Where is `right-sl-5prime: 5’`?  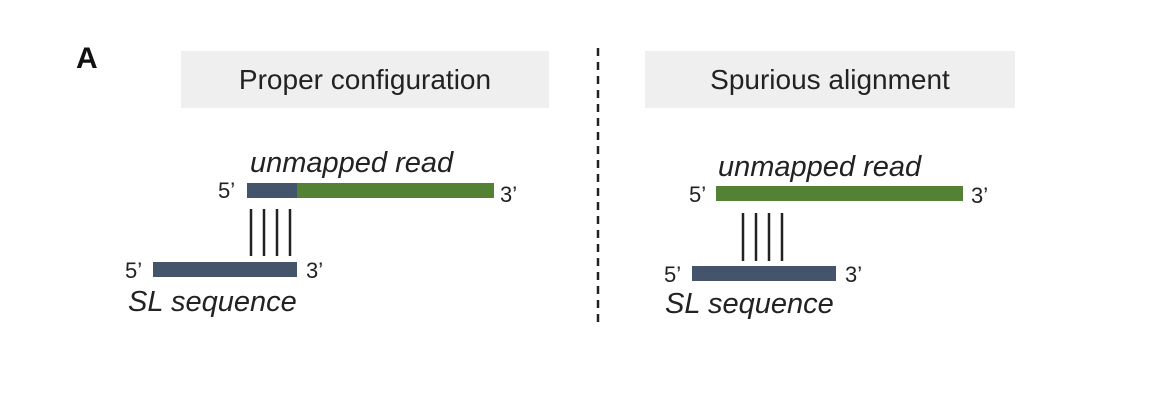
right-sl-5prime: 5’ is located at coordinates (672, 274).